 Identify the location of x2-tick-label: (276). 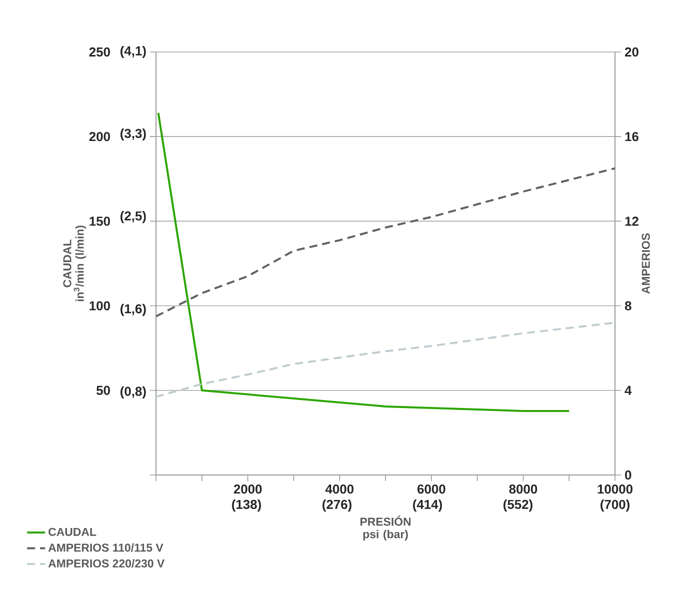
(337, 506).